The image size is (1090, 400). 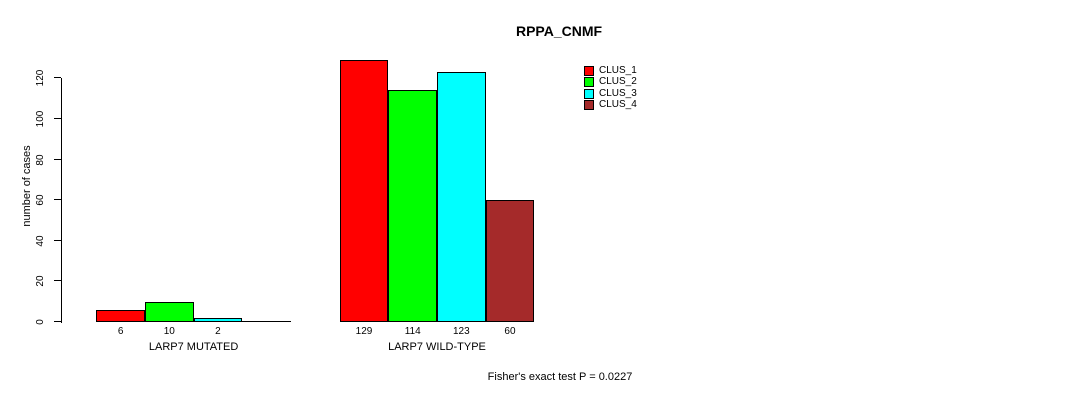 I want to click on legend-label: CLUS_4, so click(x=618, y=104).